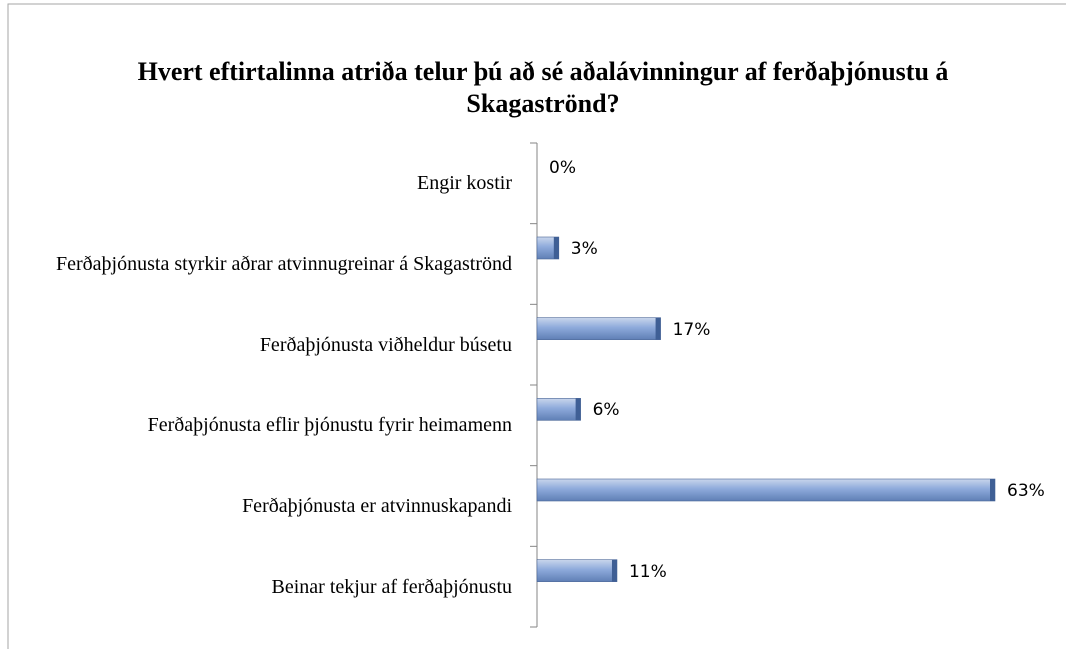 This screenshot has height=649, width=1066. I want to click on category-label: Ferðaþjónusta viðheldur búsetu, so click(385, 344).